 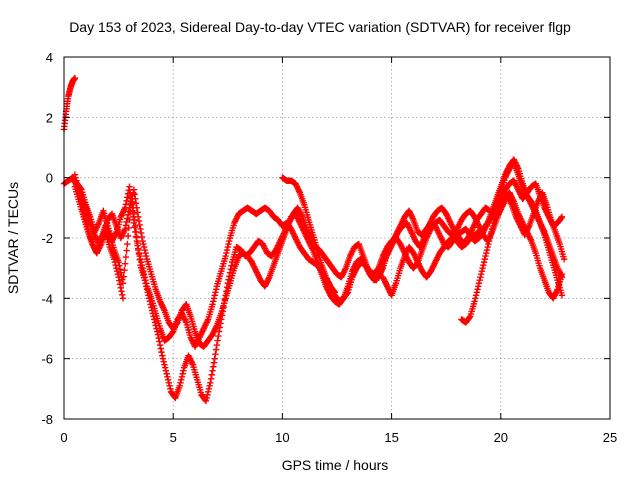 I want to click on y-tick-label: 4, so click(x=49, y=57).